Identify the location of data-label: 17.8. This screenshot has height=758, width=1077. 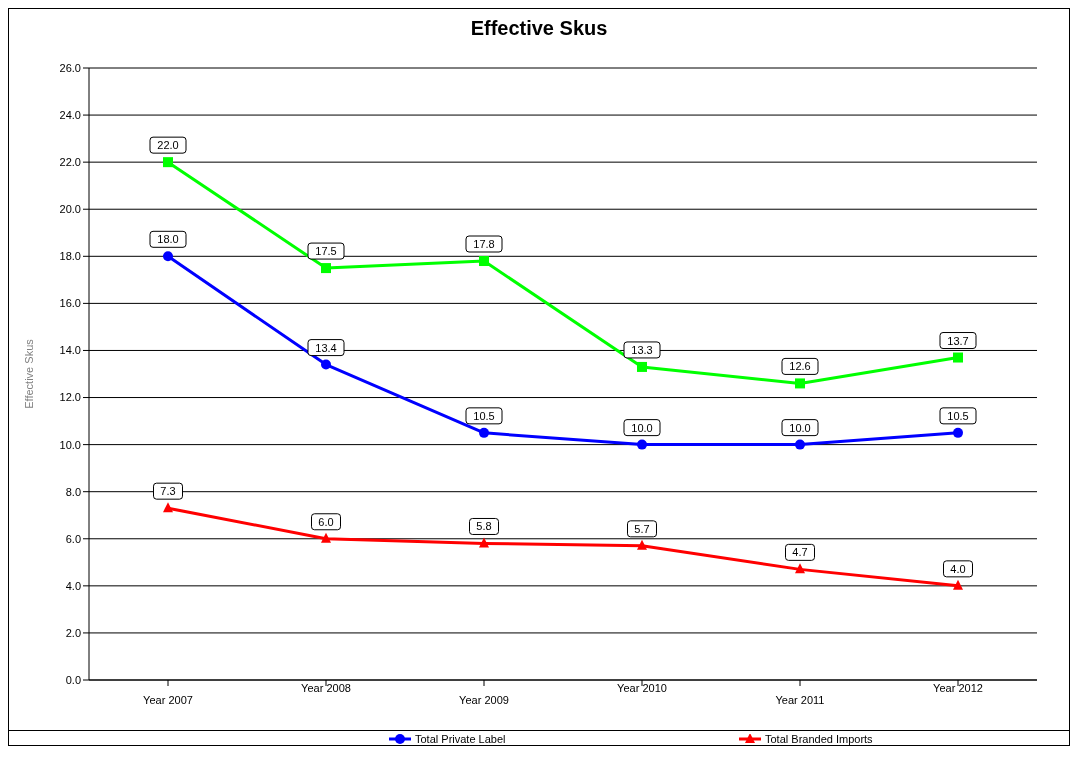
(484, 244).